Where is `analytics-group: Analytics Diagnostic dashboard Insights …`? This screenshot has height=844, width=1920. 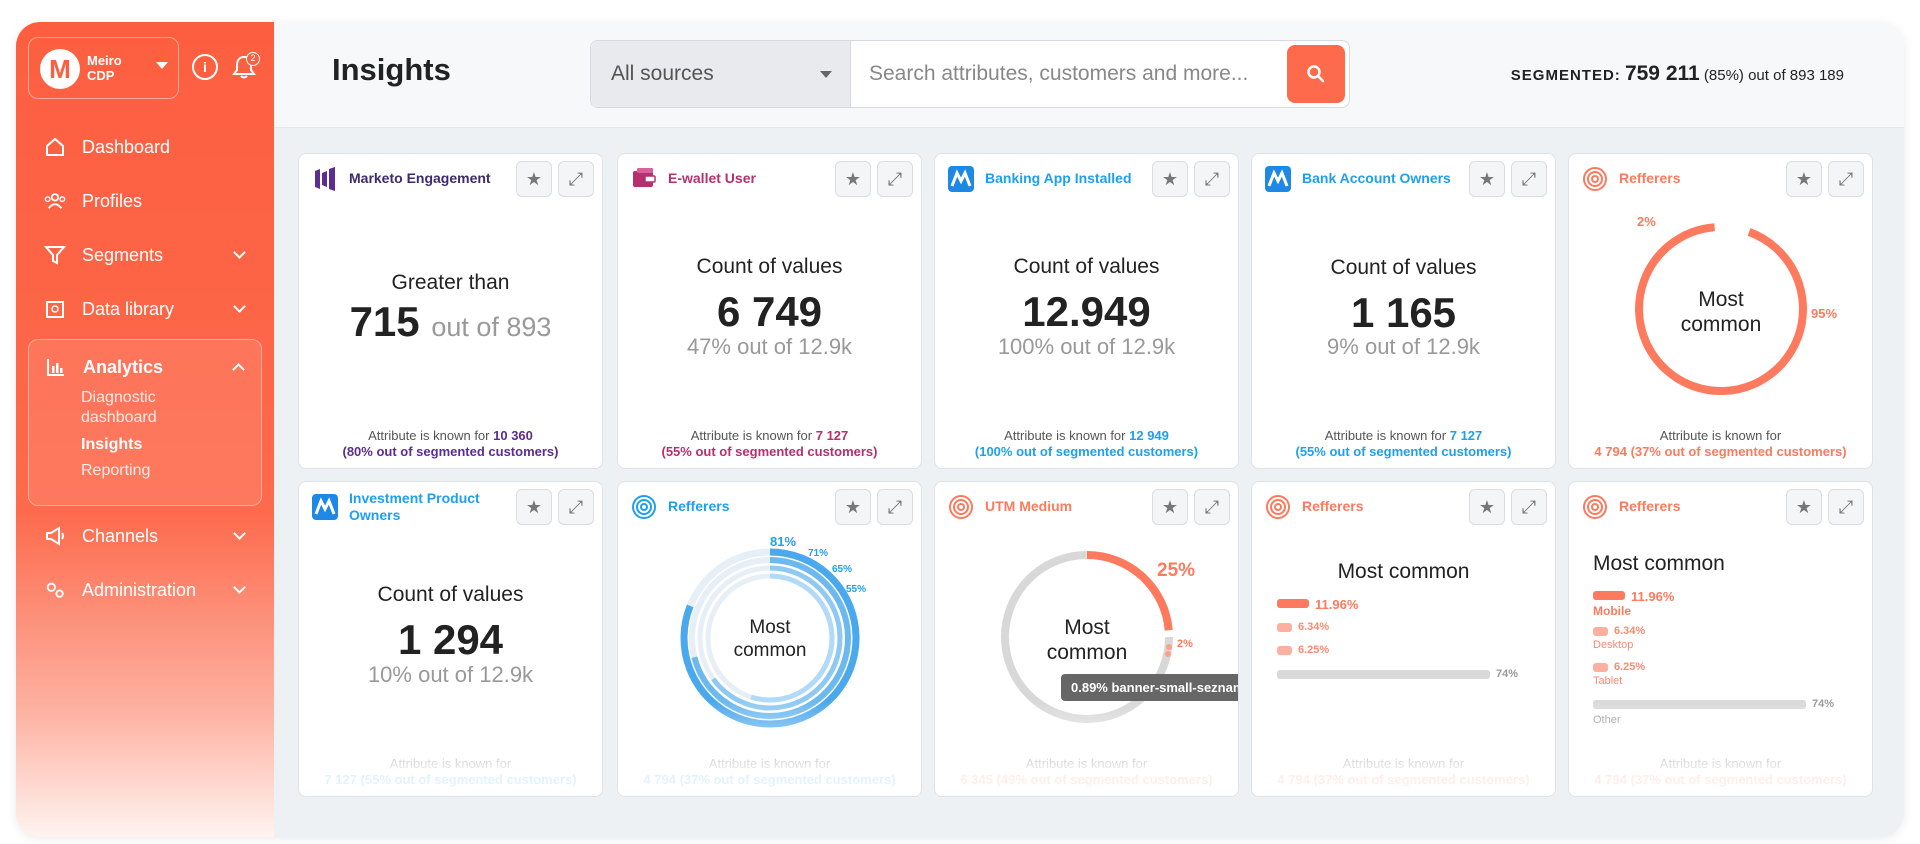 analytics-group: Analytics Diagnostic dashboard Insights … is located at coordinates (145, 422).